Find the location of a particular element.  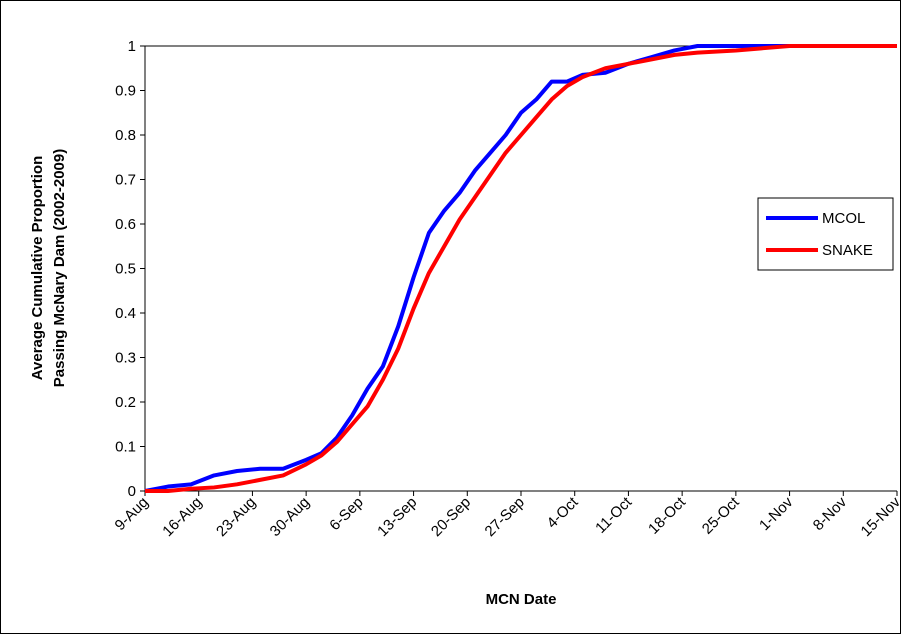

legend-label: SNAKE is located at coordinates (847, 250).